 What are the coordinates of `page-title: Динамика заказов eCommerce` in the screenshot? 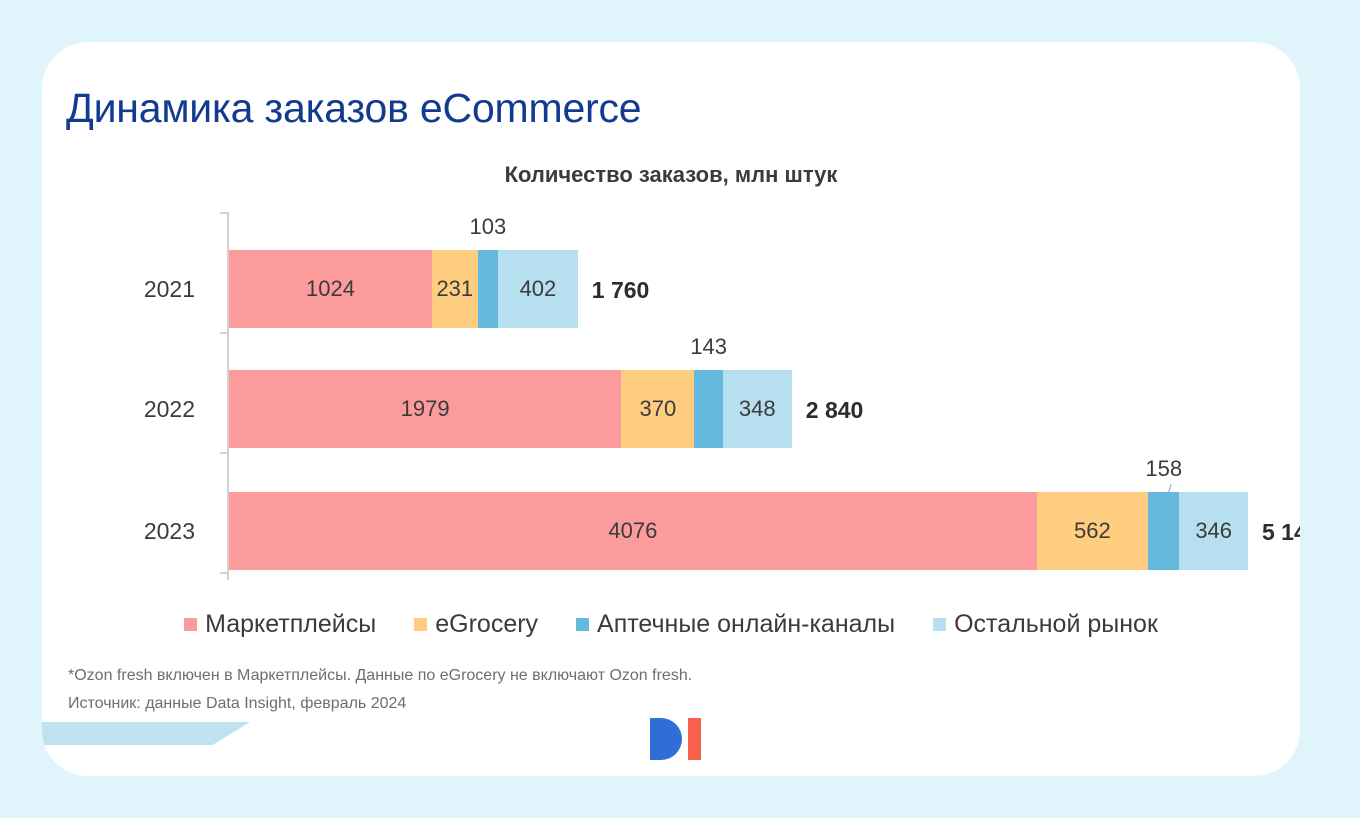 It's located at (354, 108).